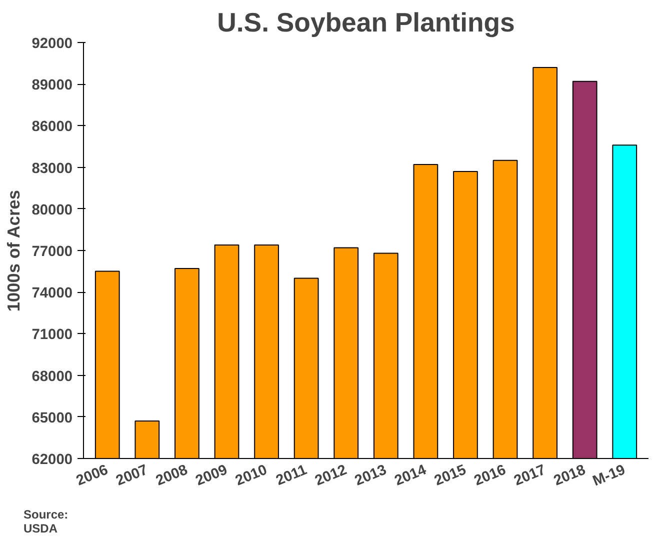 Image resolution: width=653 pixels, height=540 pixels. Describe the element at coordinates (212, 476) in the screenshot. I see `x-tick-label: 2009` at that location.